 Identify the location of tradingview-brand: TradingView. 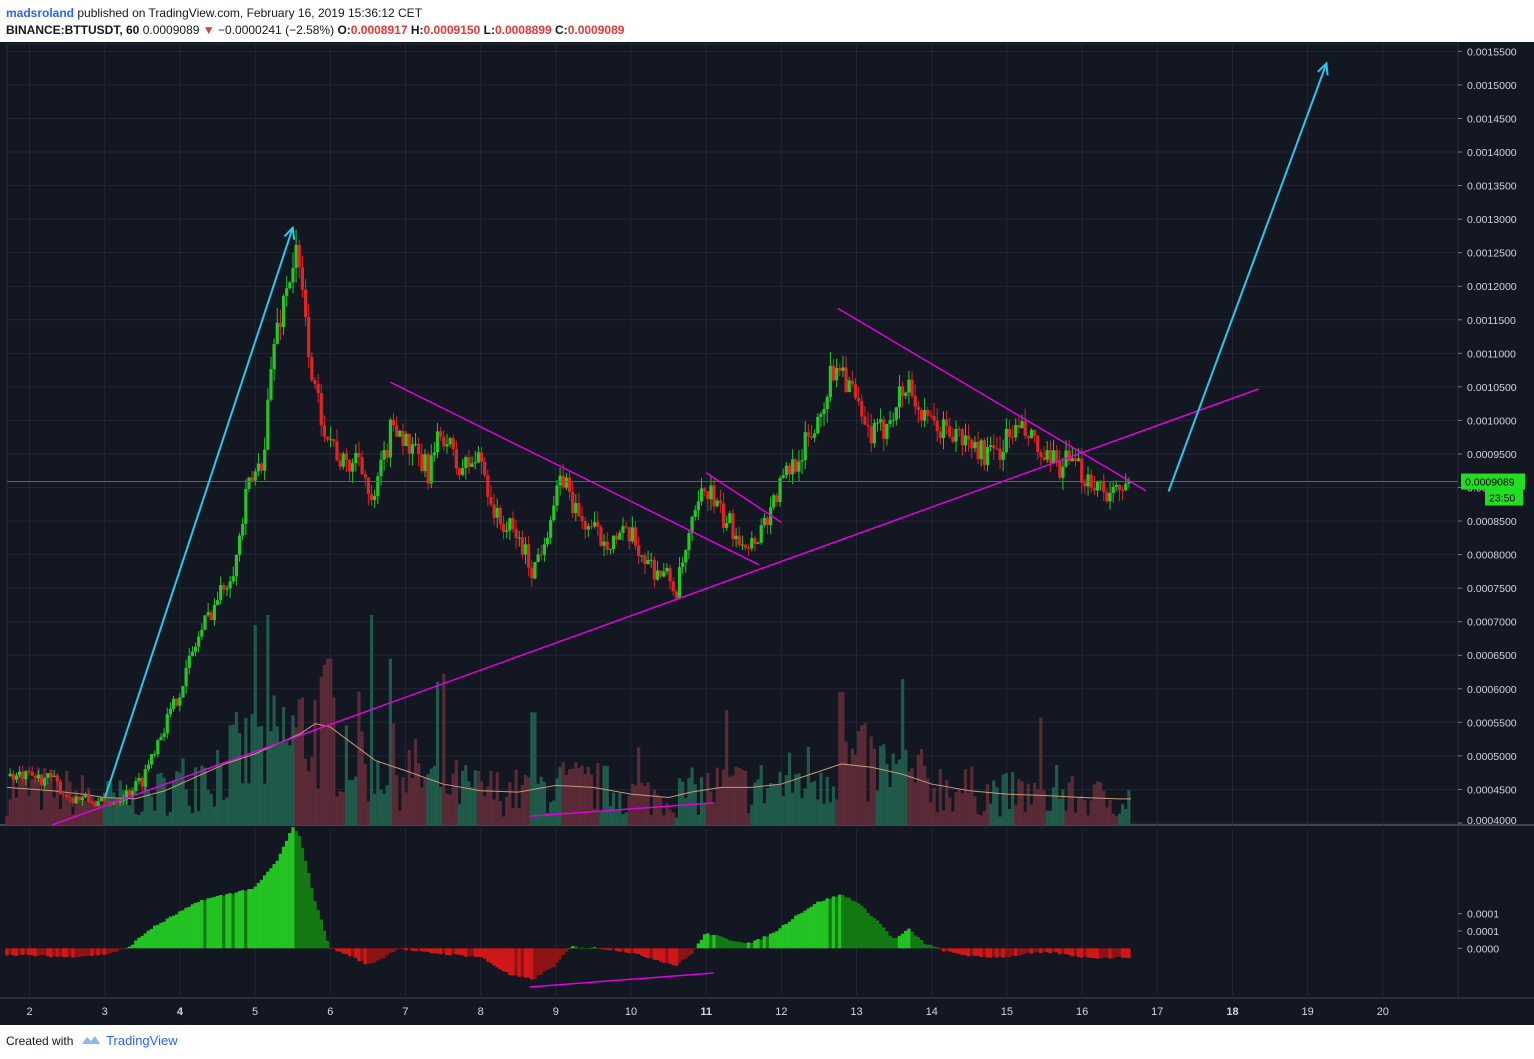
(142, 1040).